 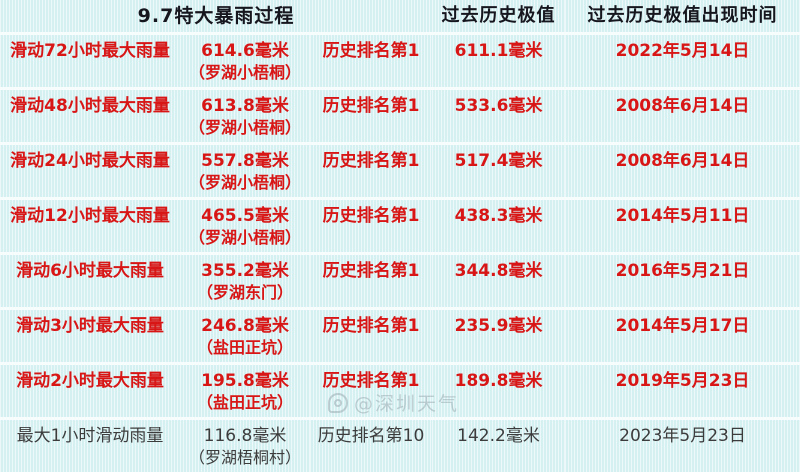 What do you see at coordinates (245, 216) in the screenshot?
I see `rain-value: 465.5毫米` at bounding box center [245, 216].